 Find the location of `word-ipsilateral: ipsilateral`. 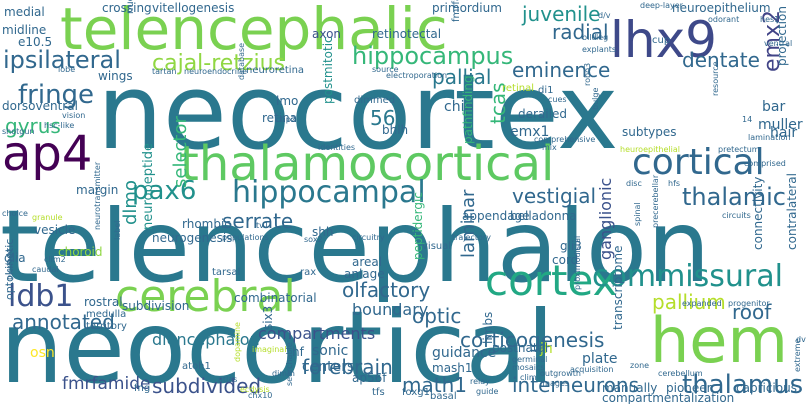

word-ipsilateral: ipsilateral is located at coordinates (62, 60).